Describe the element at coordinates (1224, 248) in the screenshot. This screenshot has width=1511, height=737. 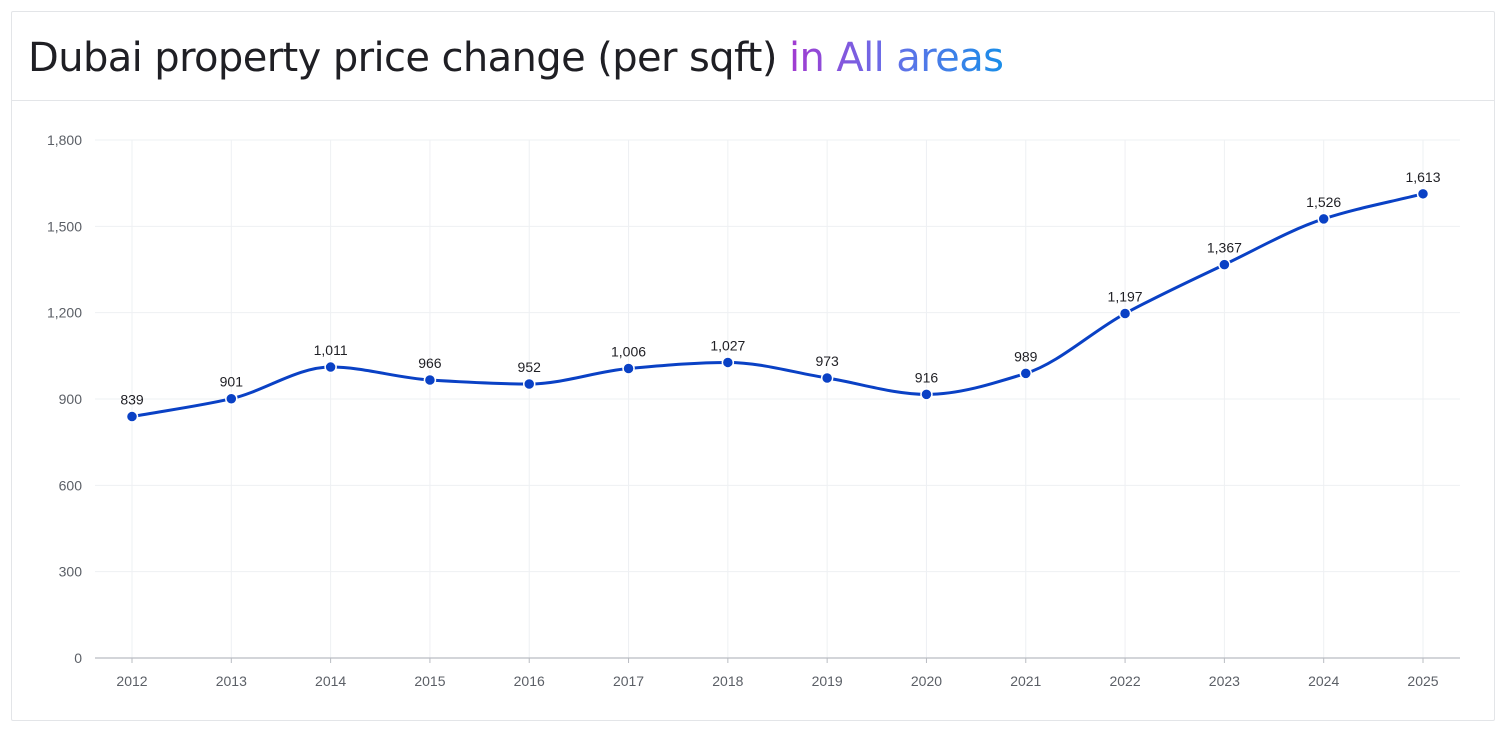
I see `data-label: 1,367` at that location.